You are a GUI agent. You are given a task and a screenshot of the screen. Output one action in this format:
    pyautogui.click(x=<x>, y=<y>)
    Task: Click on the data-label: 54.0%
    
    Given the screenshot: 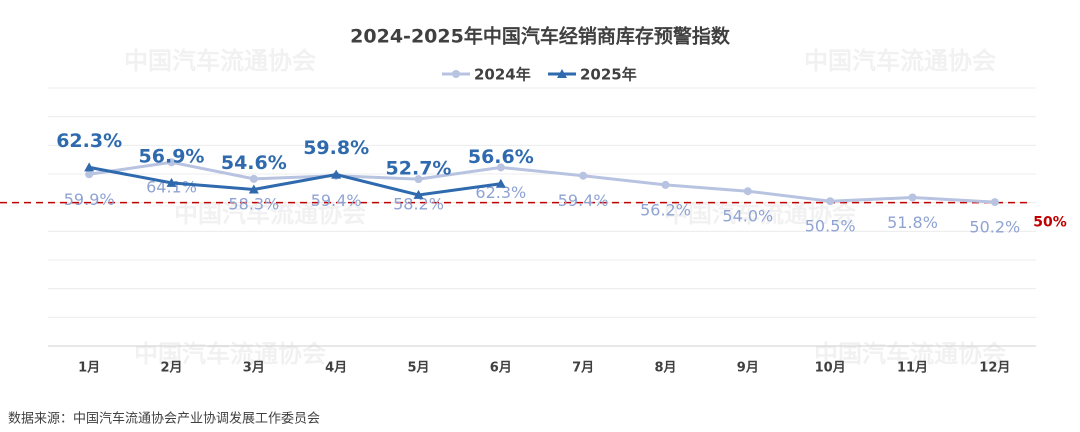 What is the action you would take?
    pyautogui.click(x=747, y=216)
    